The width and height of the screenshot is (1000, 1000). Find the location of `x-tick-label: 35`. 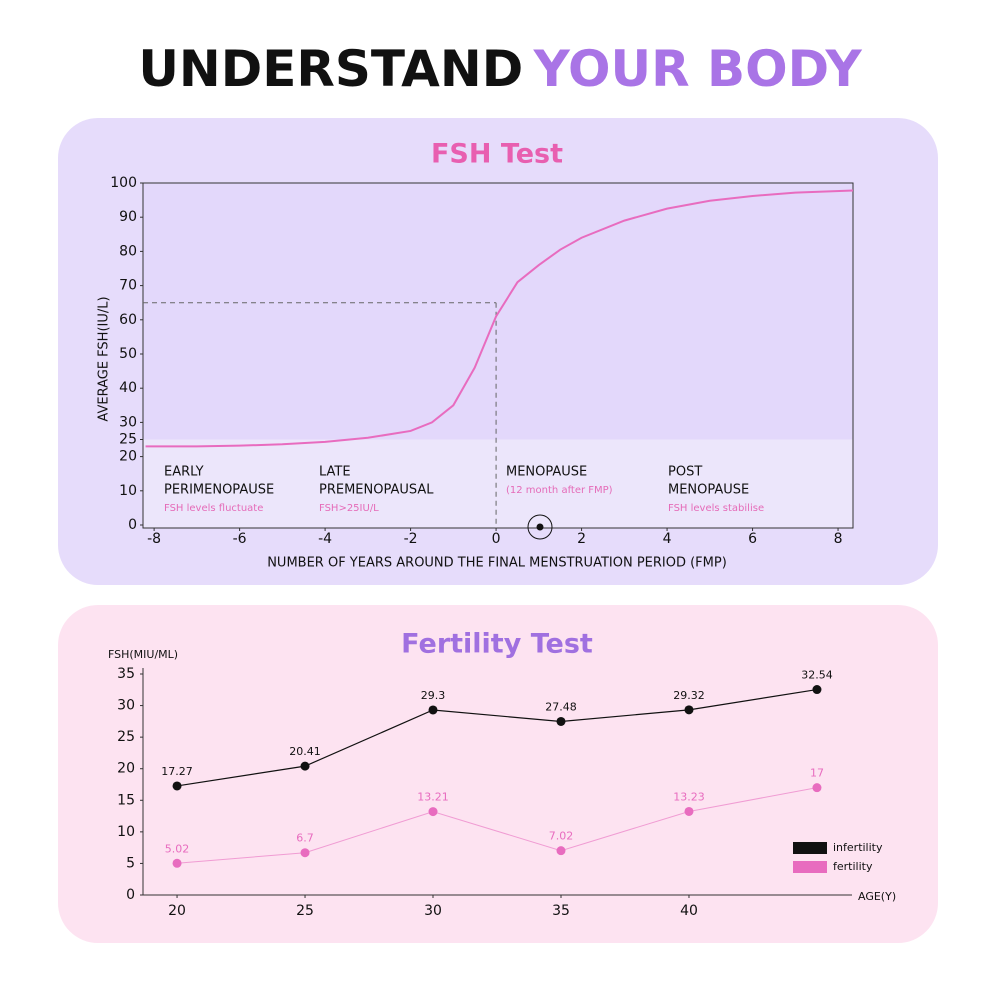

x-tick-label: 35 is located at coordinates (561, 911).